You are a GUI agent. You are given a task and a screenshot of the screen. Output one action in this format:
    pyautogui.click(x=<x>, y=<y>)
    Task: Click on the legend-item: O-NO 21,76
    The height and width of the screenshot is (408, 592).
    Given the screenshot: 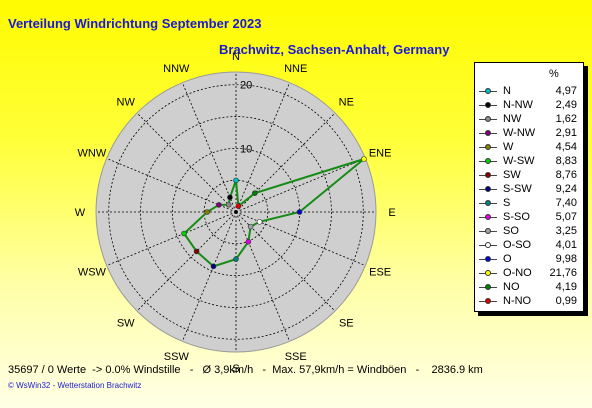 What is the action you would take?
    pyautogui.click(x=529, y=274)
    